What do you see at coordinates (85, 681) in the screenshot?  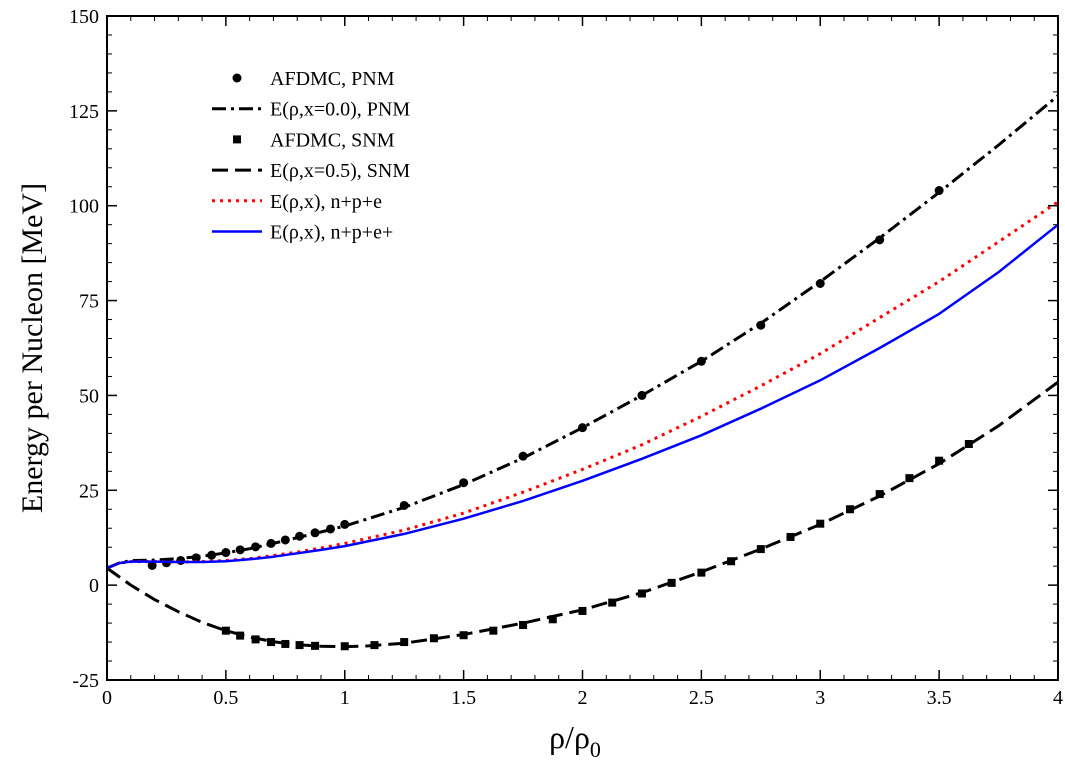 I see `y-tick-label: -25` at bounding box center [85, 681].